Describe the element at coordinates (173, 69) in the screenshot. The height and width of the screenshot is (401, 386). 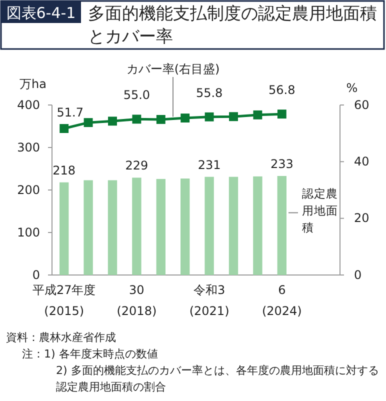
I see `text: カバー率(右目盛)` at that location.